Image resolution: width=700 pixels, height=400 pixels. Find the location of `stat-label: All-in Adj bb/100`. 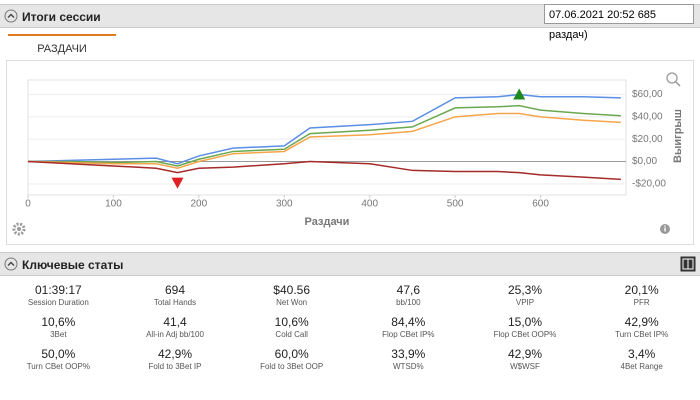

stat-label: All-in Adj bb/100 is located at coordinates (175, 334).